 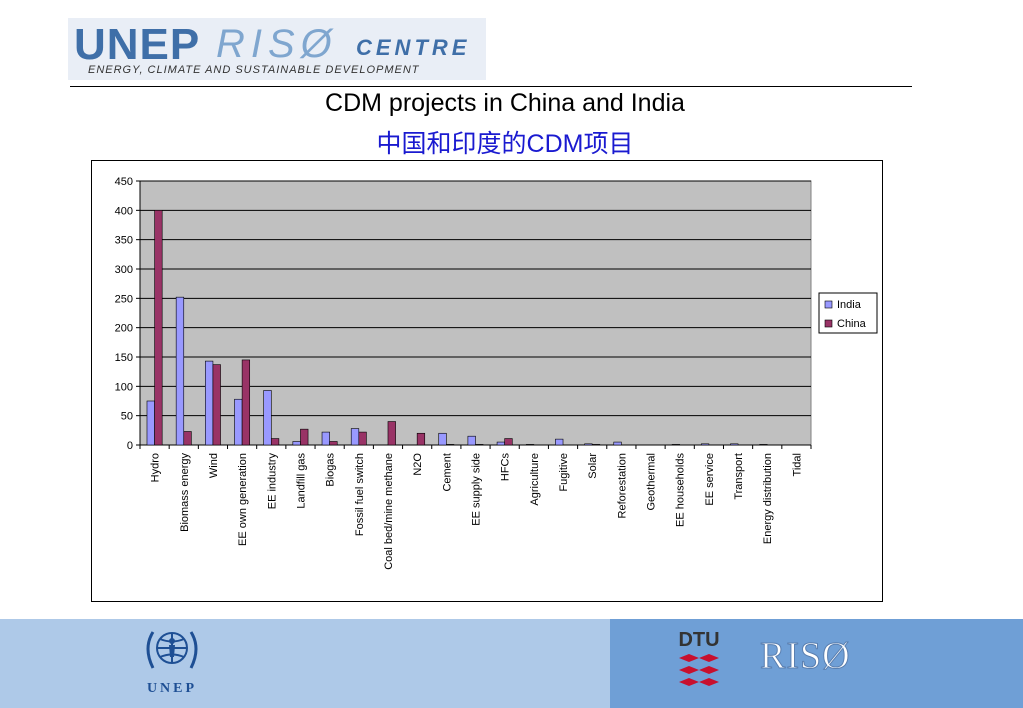 I want to click on footer-right-panel, so click(x=816, y=663).